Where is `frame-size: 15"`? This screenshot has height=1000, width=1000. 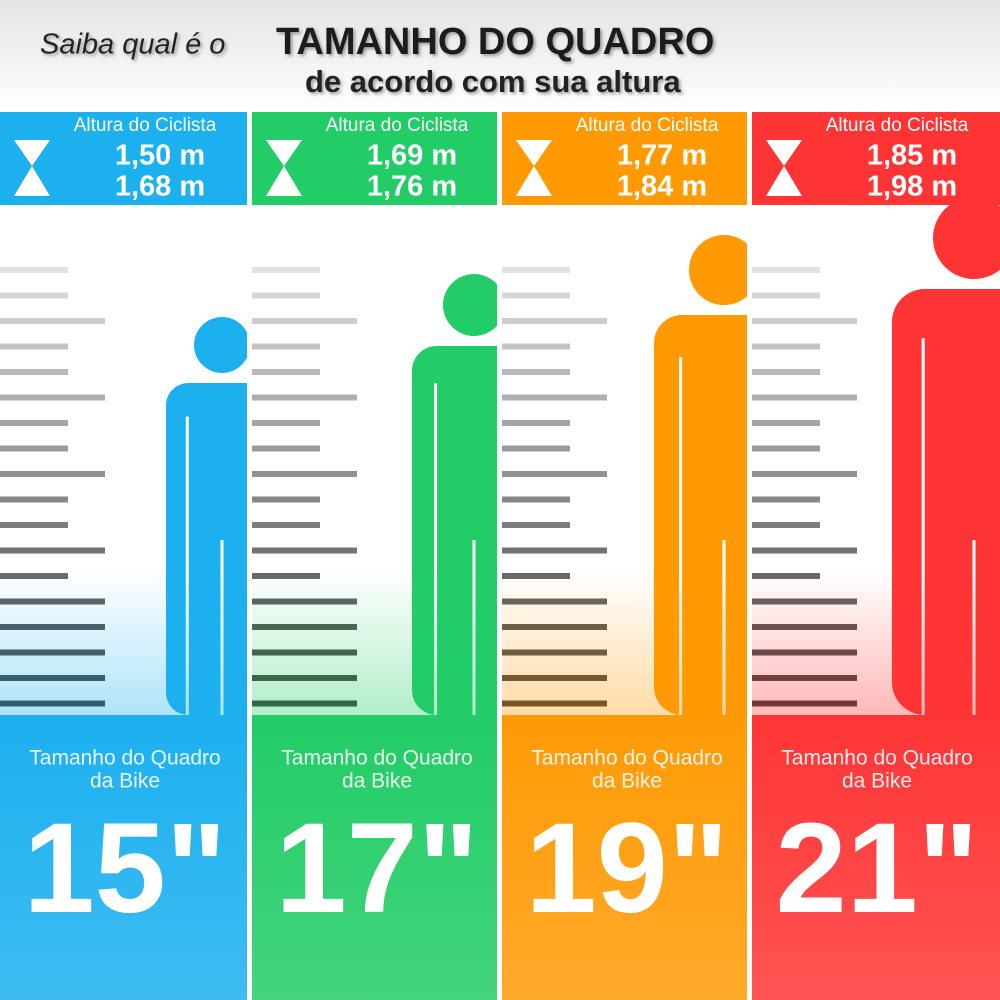
frame-size: 15" is located at coordinates (124, 868).